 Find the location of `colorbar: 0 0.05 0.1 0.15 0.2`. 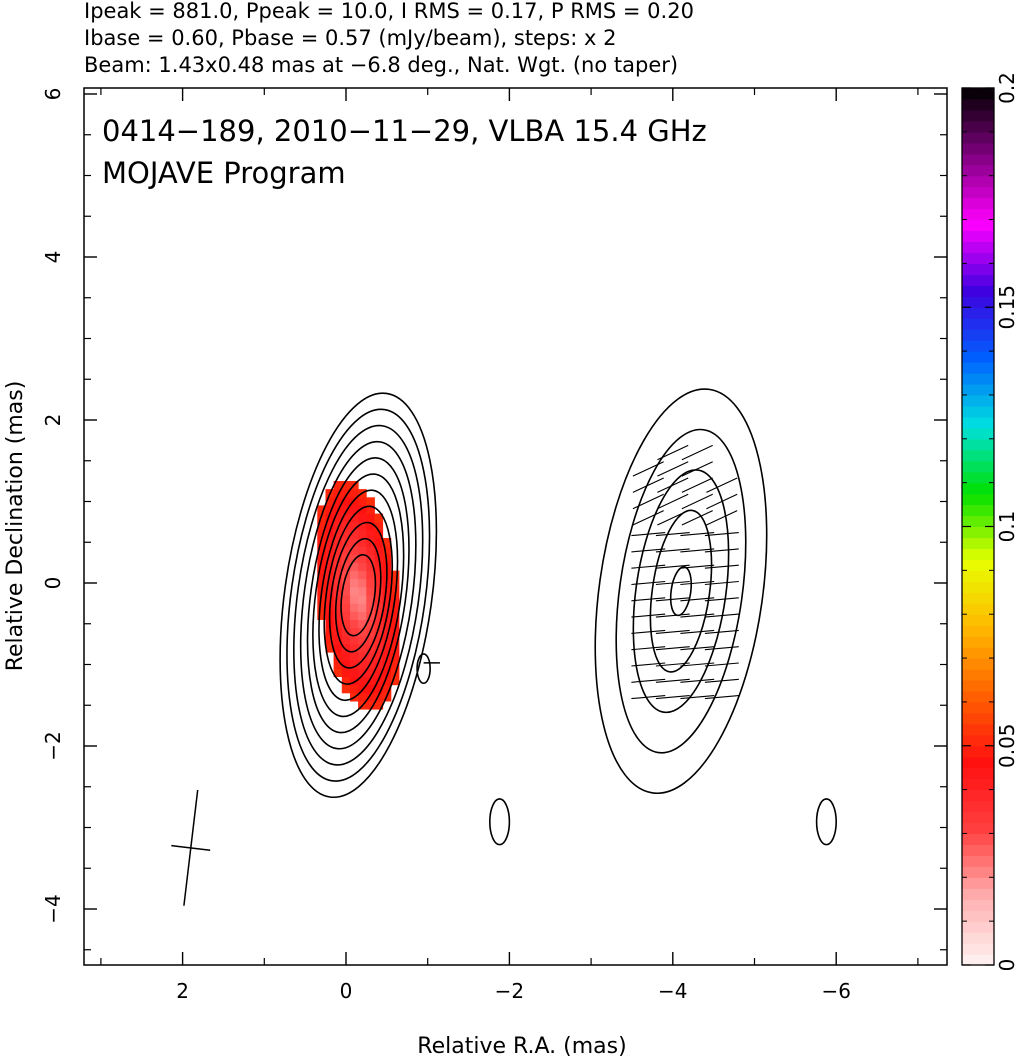

colorbar: 0 0.05 0.1 0.15 0.2 is located at coordinates (990, 522).